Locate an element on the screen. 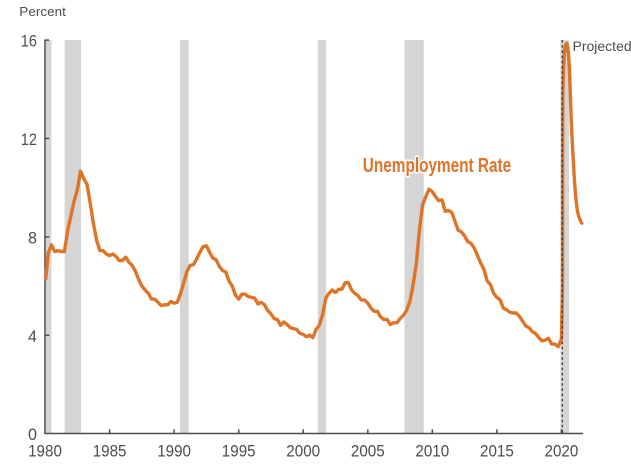 The height and width of the screenshot is (474, 631). svg-text: 12 is located at coordinates (29, 139).